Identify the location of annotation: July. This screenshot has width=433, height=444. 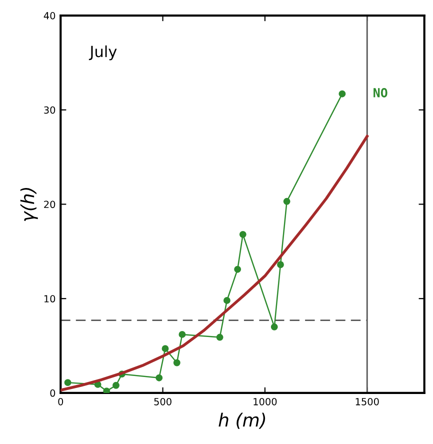
(102, 52).